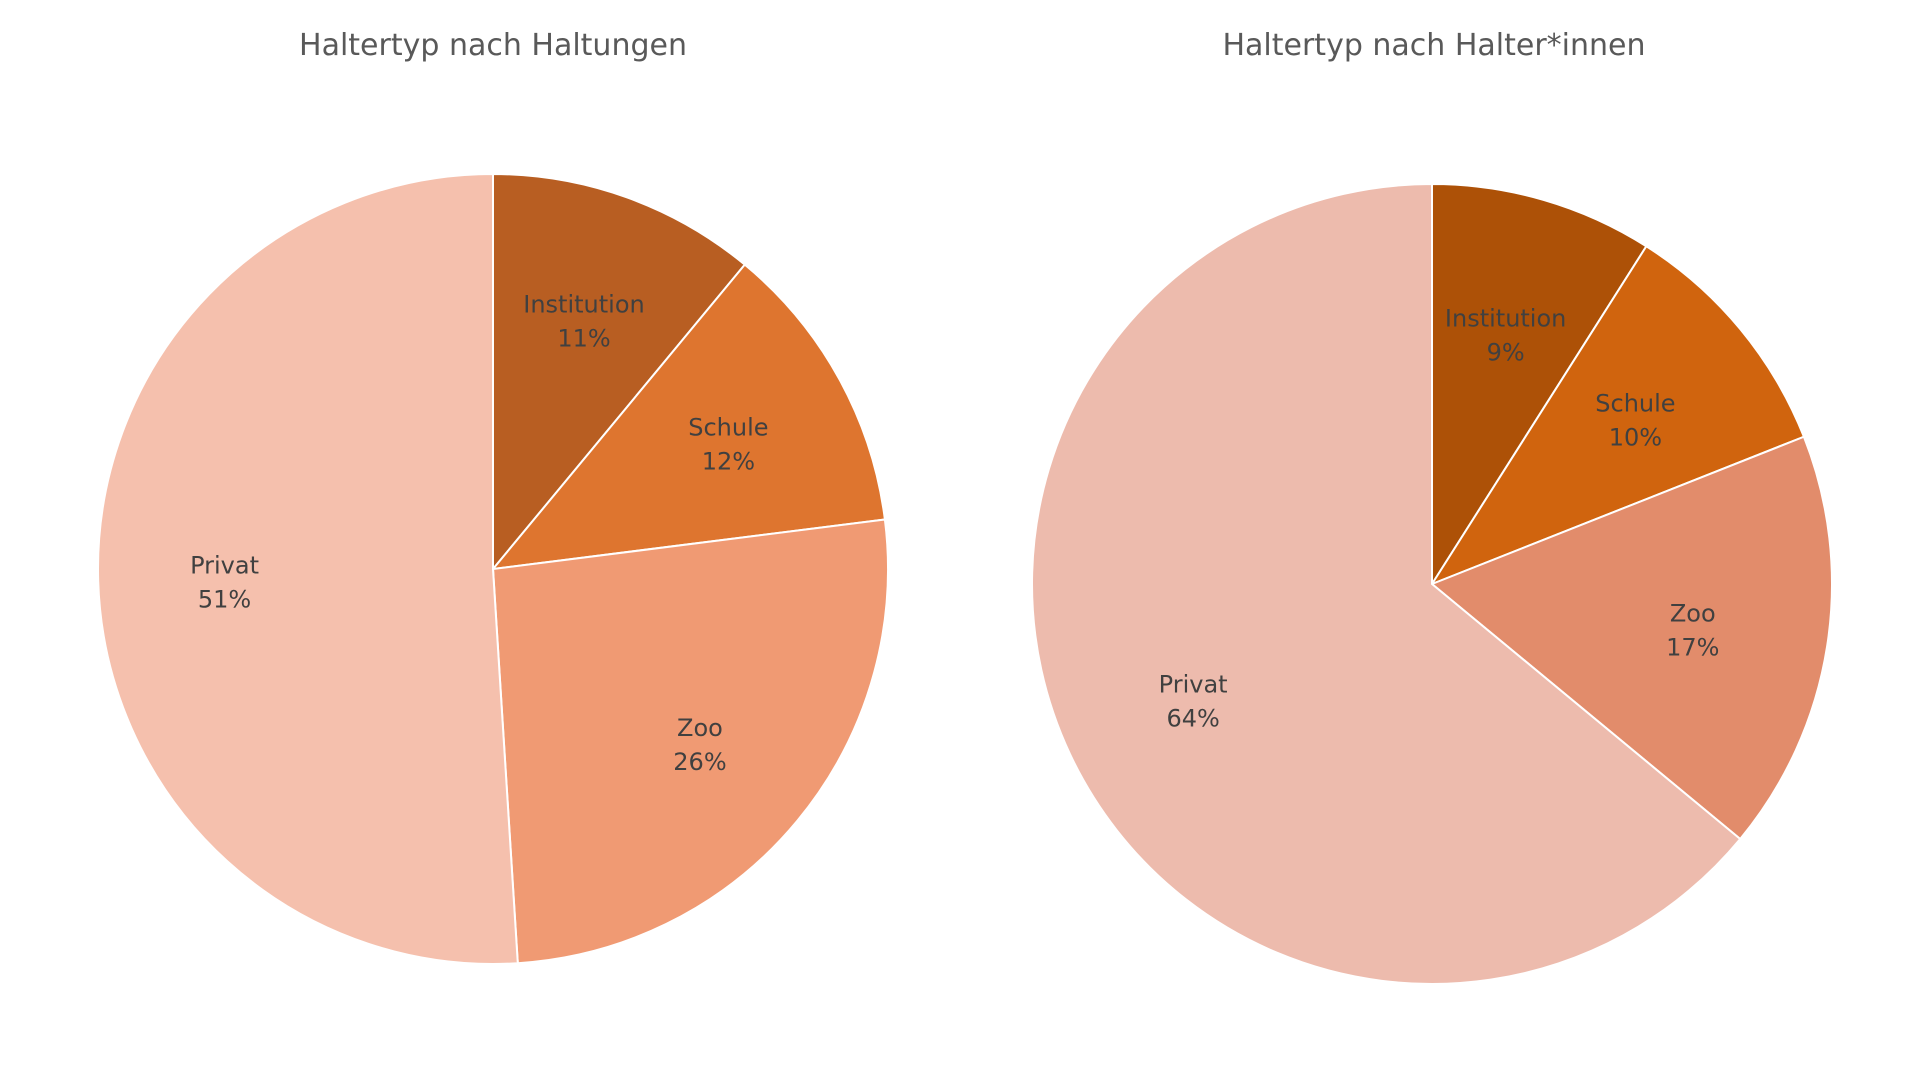 Image resolution: width=1920 pixels, height=1080 pixels. What do you see at coordinates (583, 304) in the screenshot?
I see `slice-label-haltungen-institution: Institution` at bounding box center [583, 304].